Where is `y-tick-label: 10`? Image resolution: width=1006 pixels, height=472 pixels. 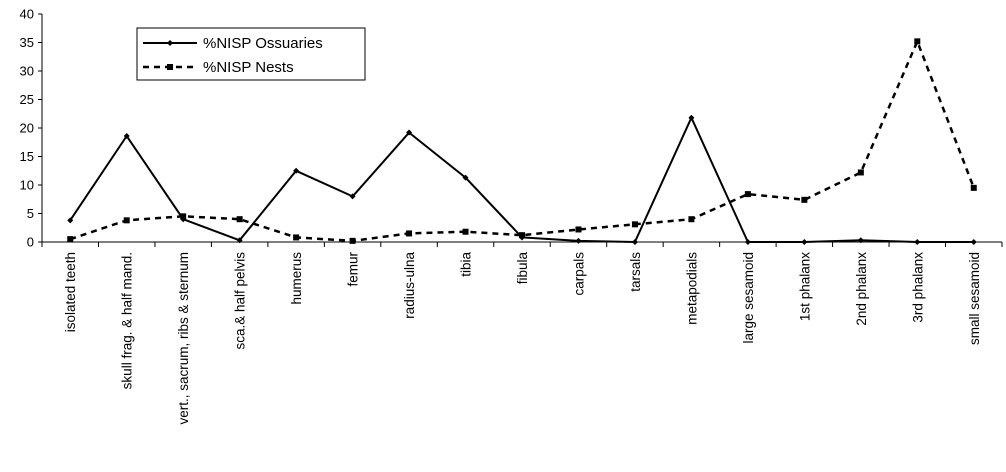 y-tick-label: 10 is located at coordinates (27, 185).